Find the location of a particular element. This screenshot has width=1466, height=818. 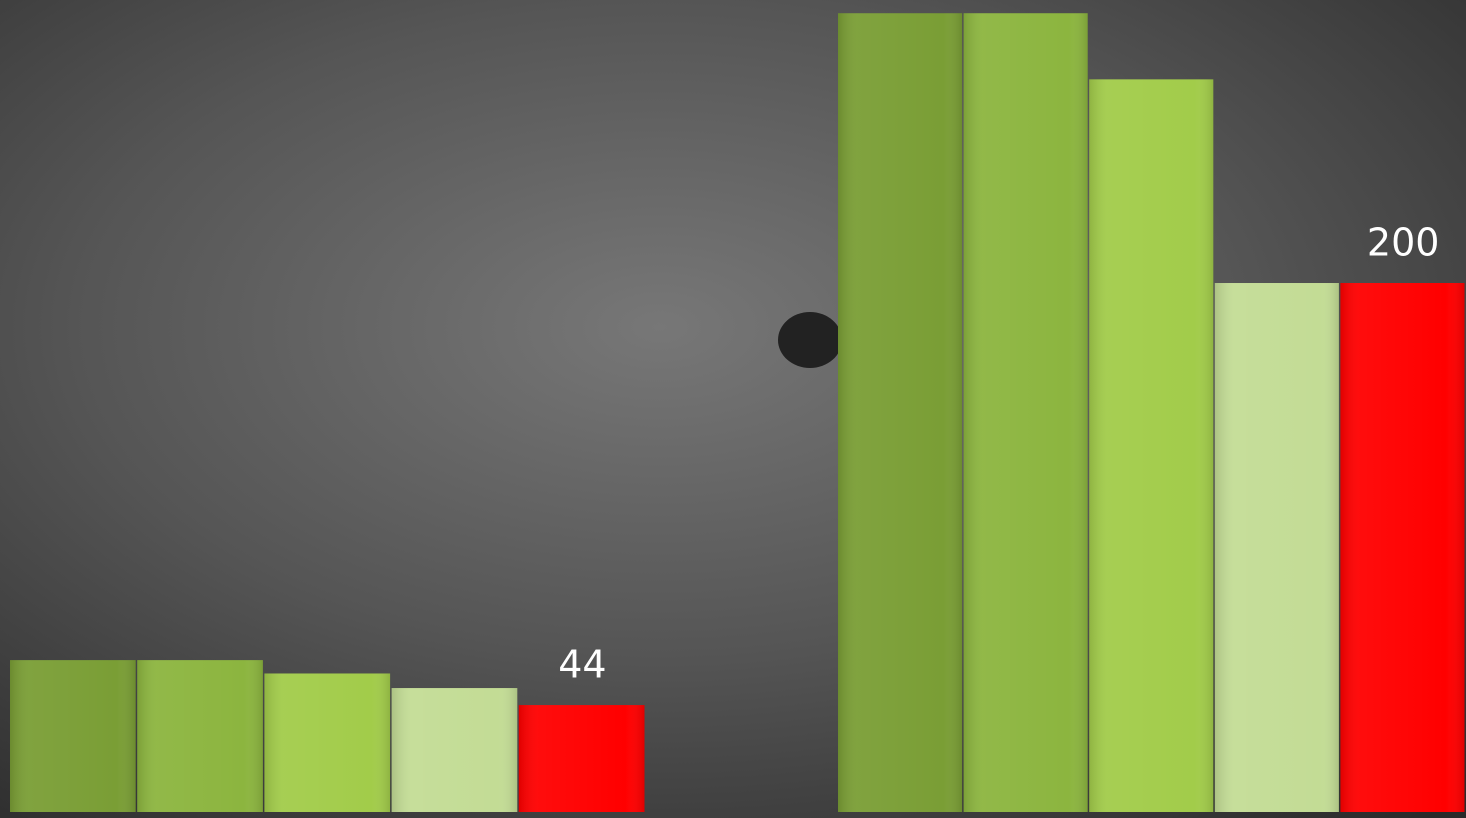

value-label: 44 is located at coordinates (582, 665).